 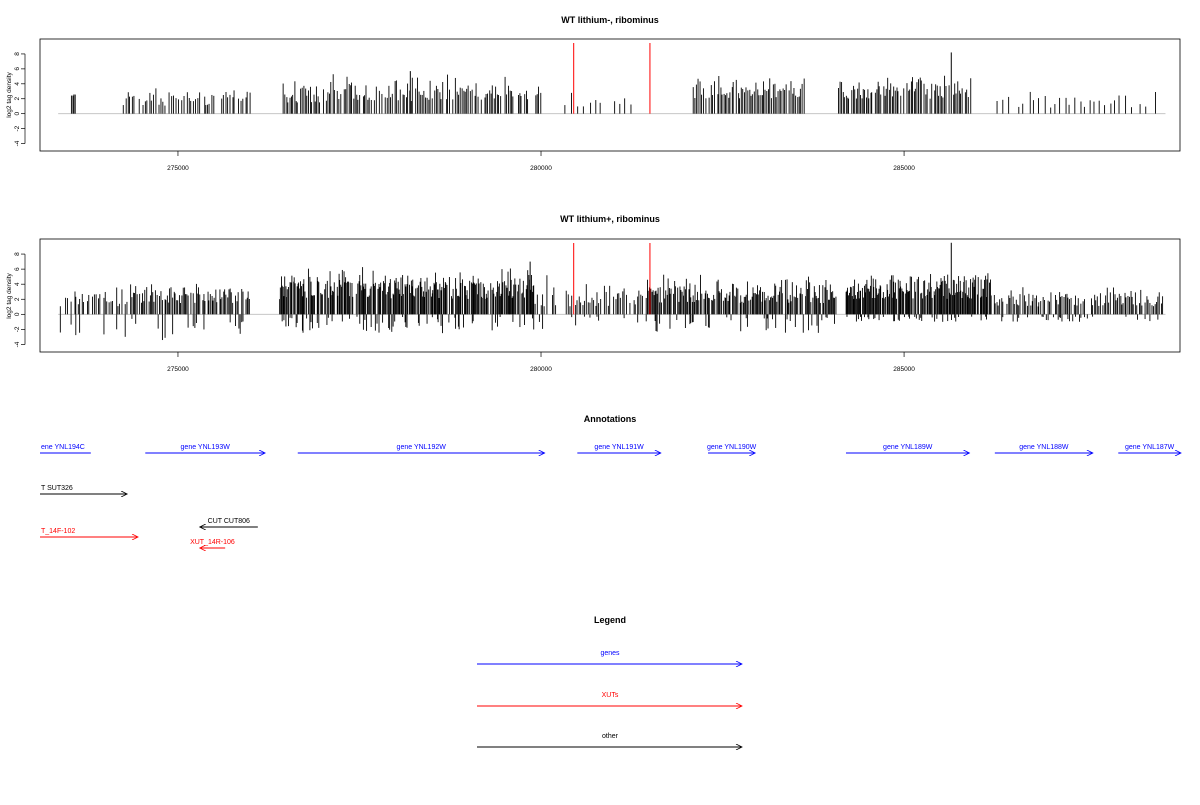 What do you see at coordinates (1044, 447) in the screenshot?
I see `feature-label: gene YNL188W` at bounding box center [1044, 447].